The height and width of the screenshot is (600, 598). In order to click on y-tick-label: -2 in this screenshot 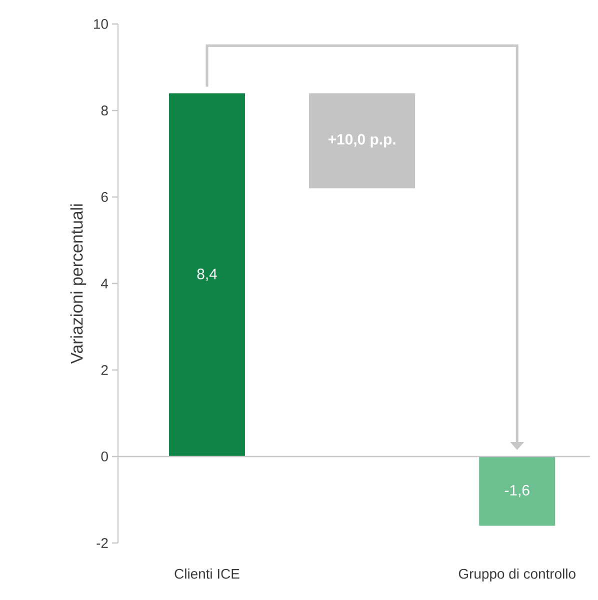, I will do `click(102, 543)`.